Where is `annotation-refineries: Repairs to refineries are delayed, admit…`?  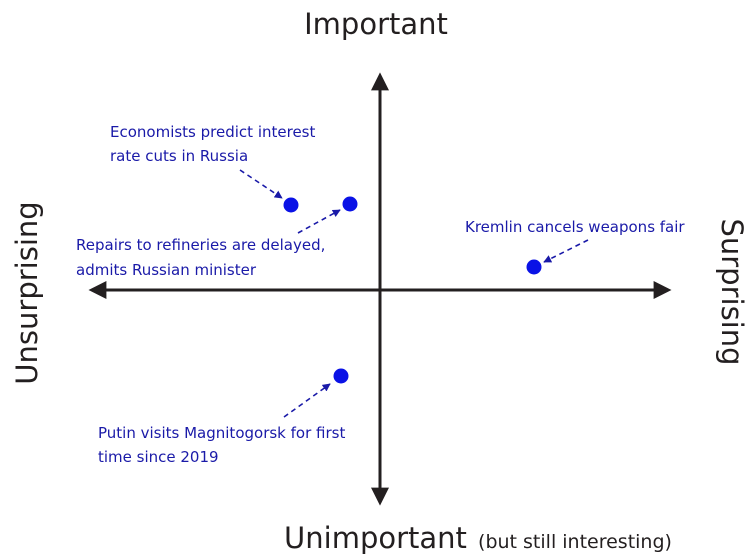 annotation-refineries: Repairs to refineries are delayed, admit… is located at coordinates (217, 237).